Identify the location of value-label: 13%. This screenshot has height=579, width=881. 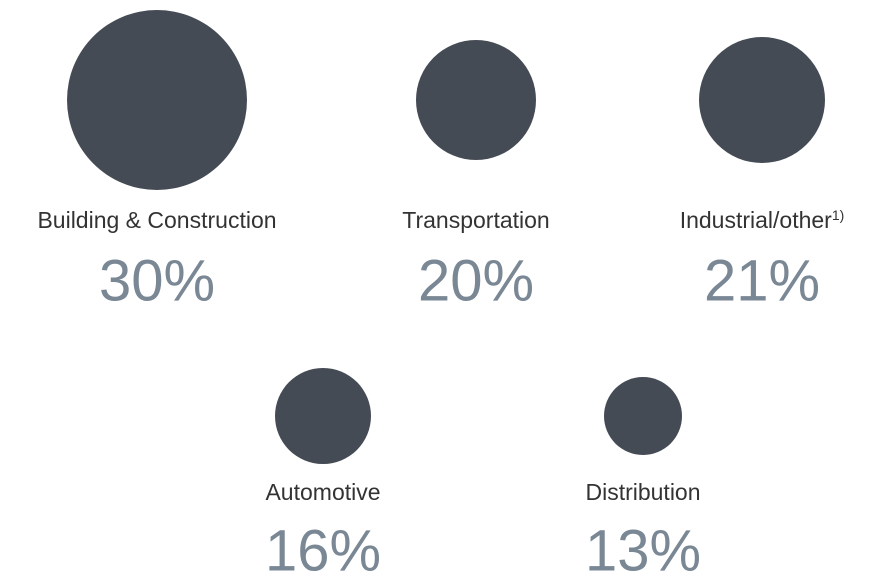
(643, 548).